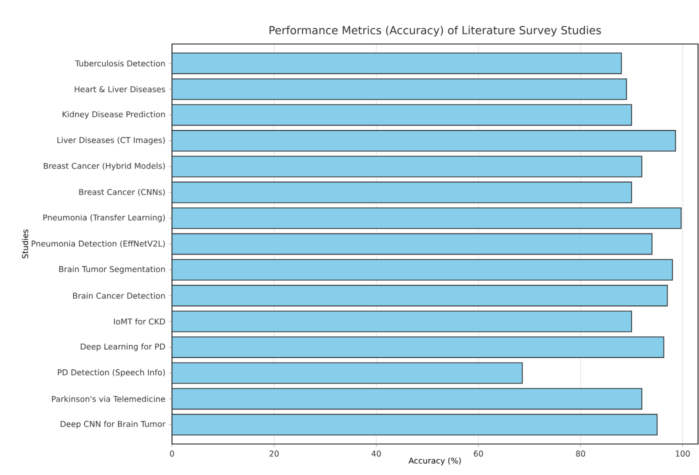 Image resolution: width=699 pixels, height=475 pixels. Describe the element at coordinates (434, 461) in the screenshot. I see `x-axis-title: Accuracy (%)` at that location.